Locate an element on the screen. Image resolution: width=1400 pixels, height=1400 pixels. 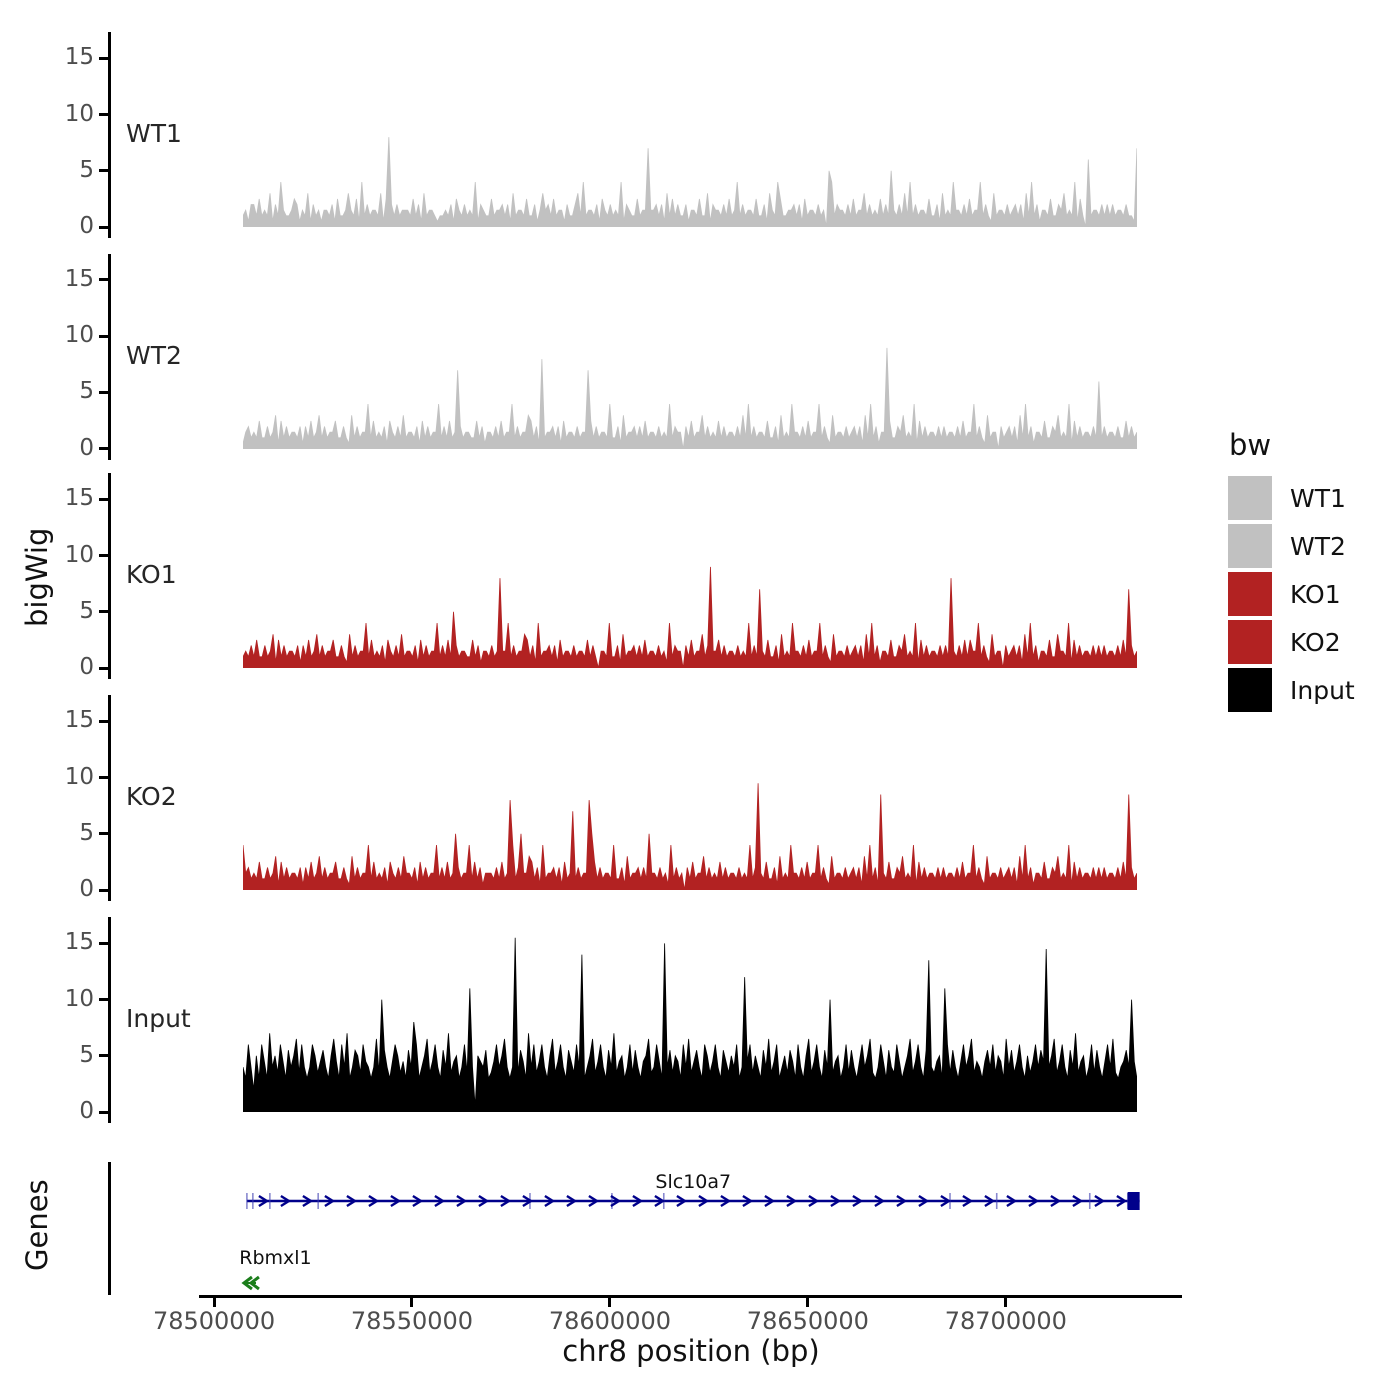
y-axis-line-KO2 is located at coordinates (109, 798).